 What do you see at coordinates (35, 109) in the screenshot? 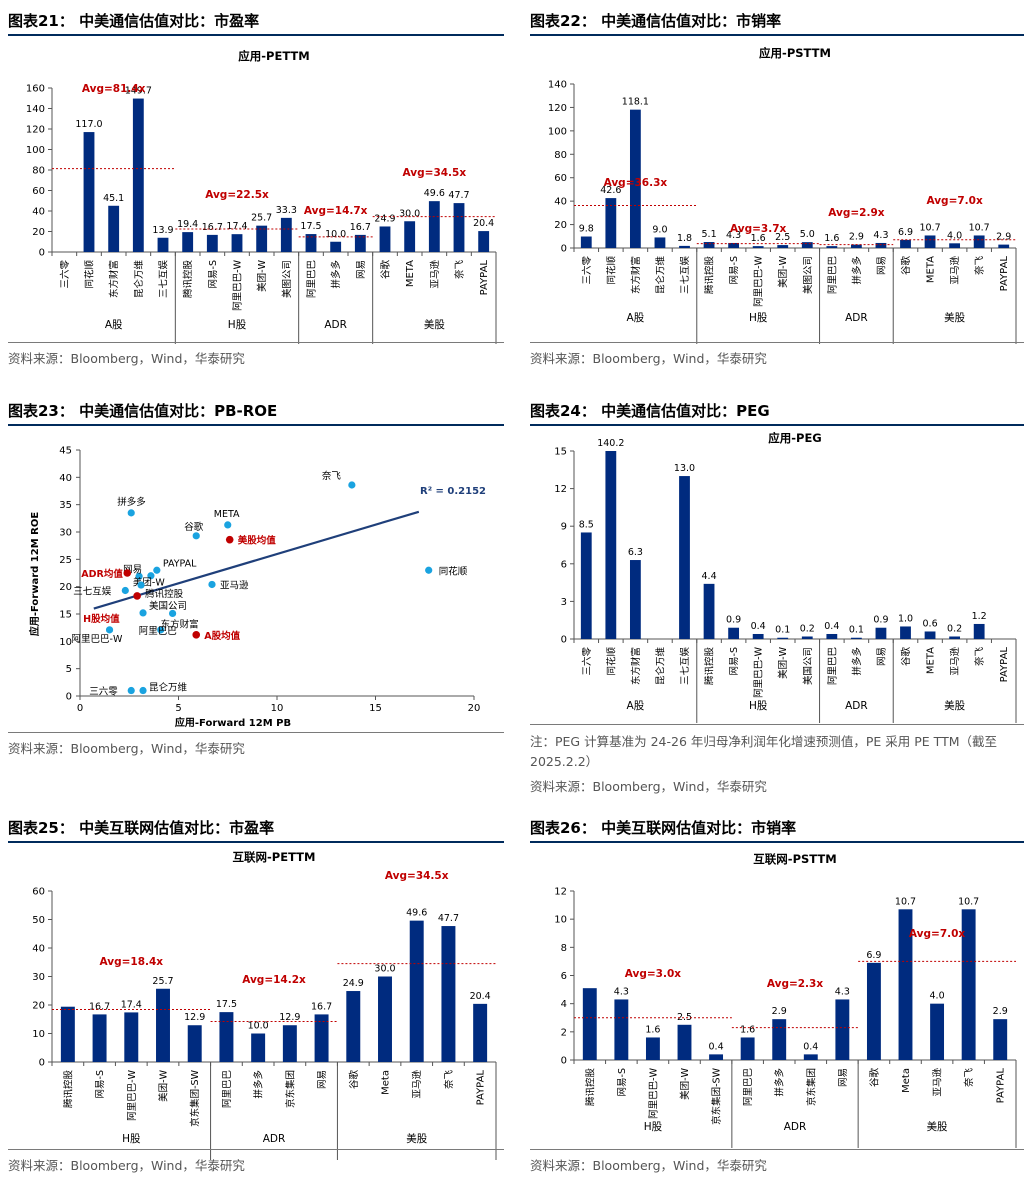
I see `y-tick-label: 140` at bounding box center [35, 109].